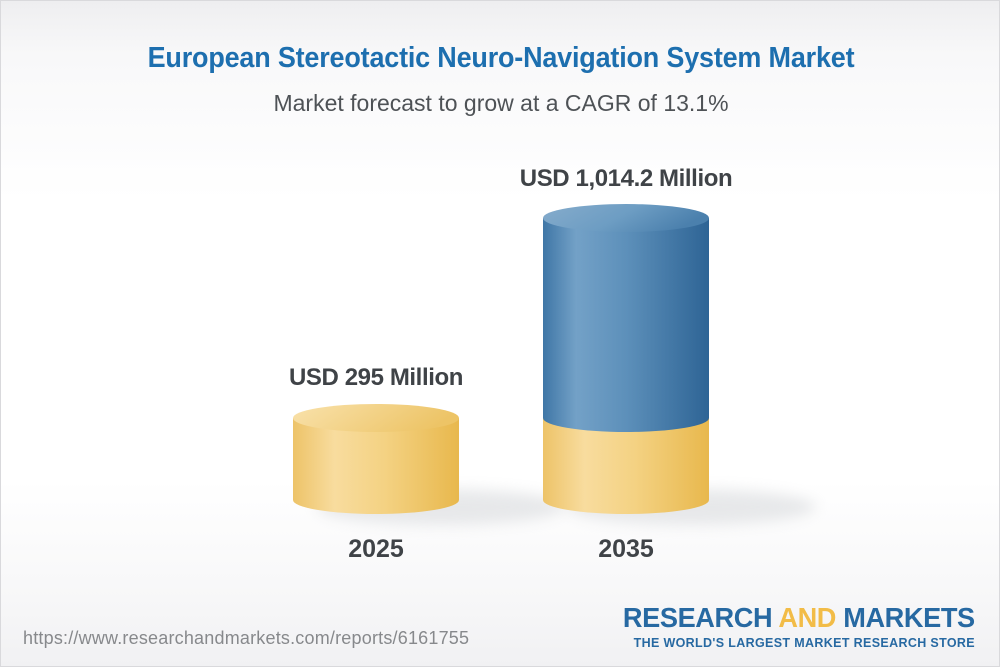 This screenshot has height=667, width=1000. I want to click on cylinder-segment-yellow-2035, so click(626, 465).